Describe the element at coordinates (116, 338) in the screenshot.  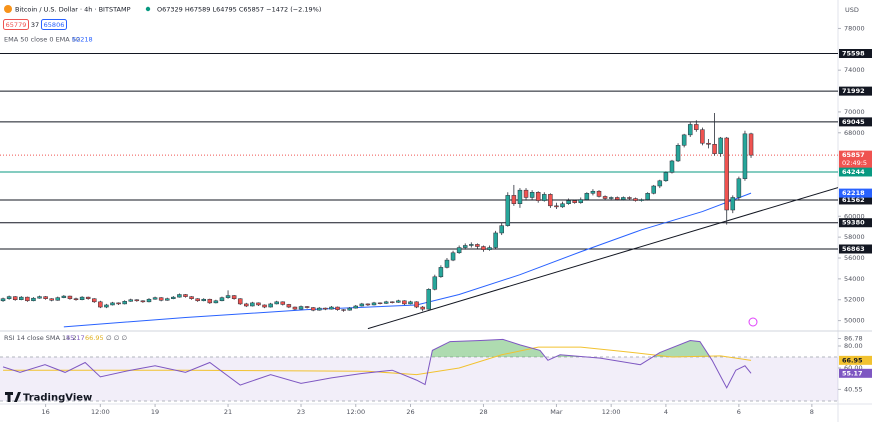
I see `rsi-legend-extra: ∅ ∅ ∅` at that location.